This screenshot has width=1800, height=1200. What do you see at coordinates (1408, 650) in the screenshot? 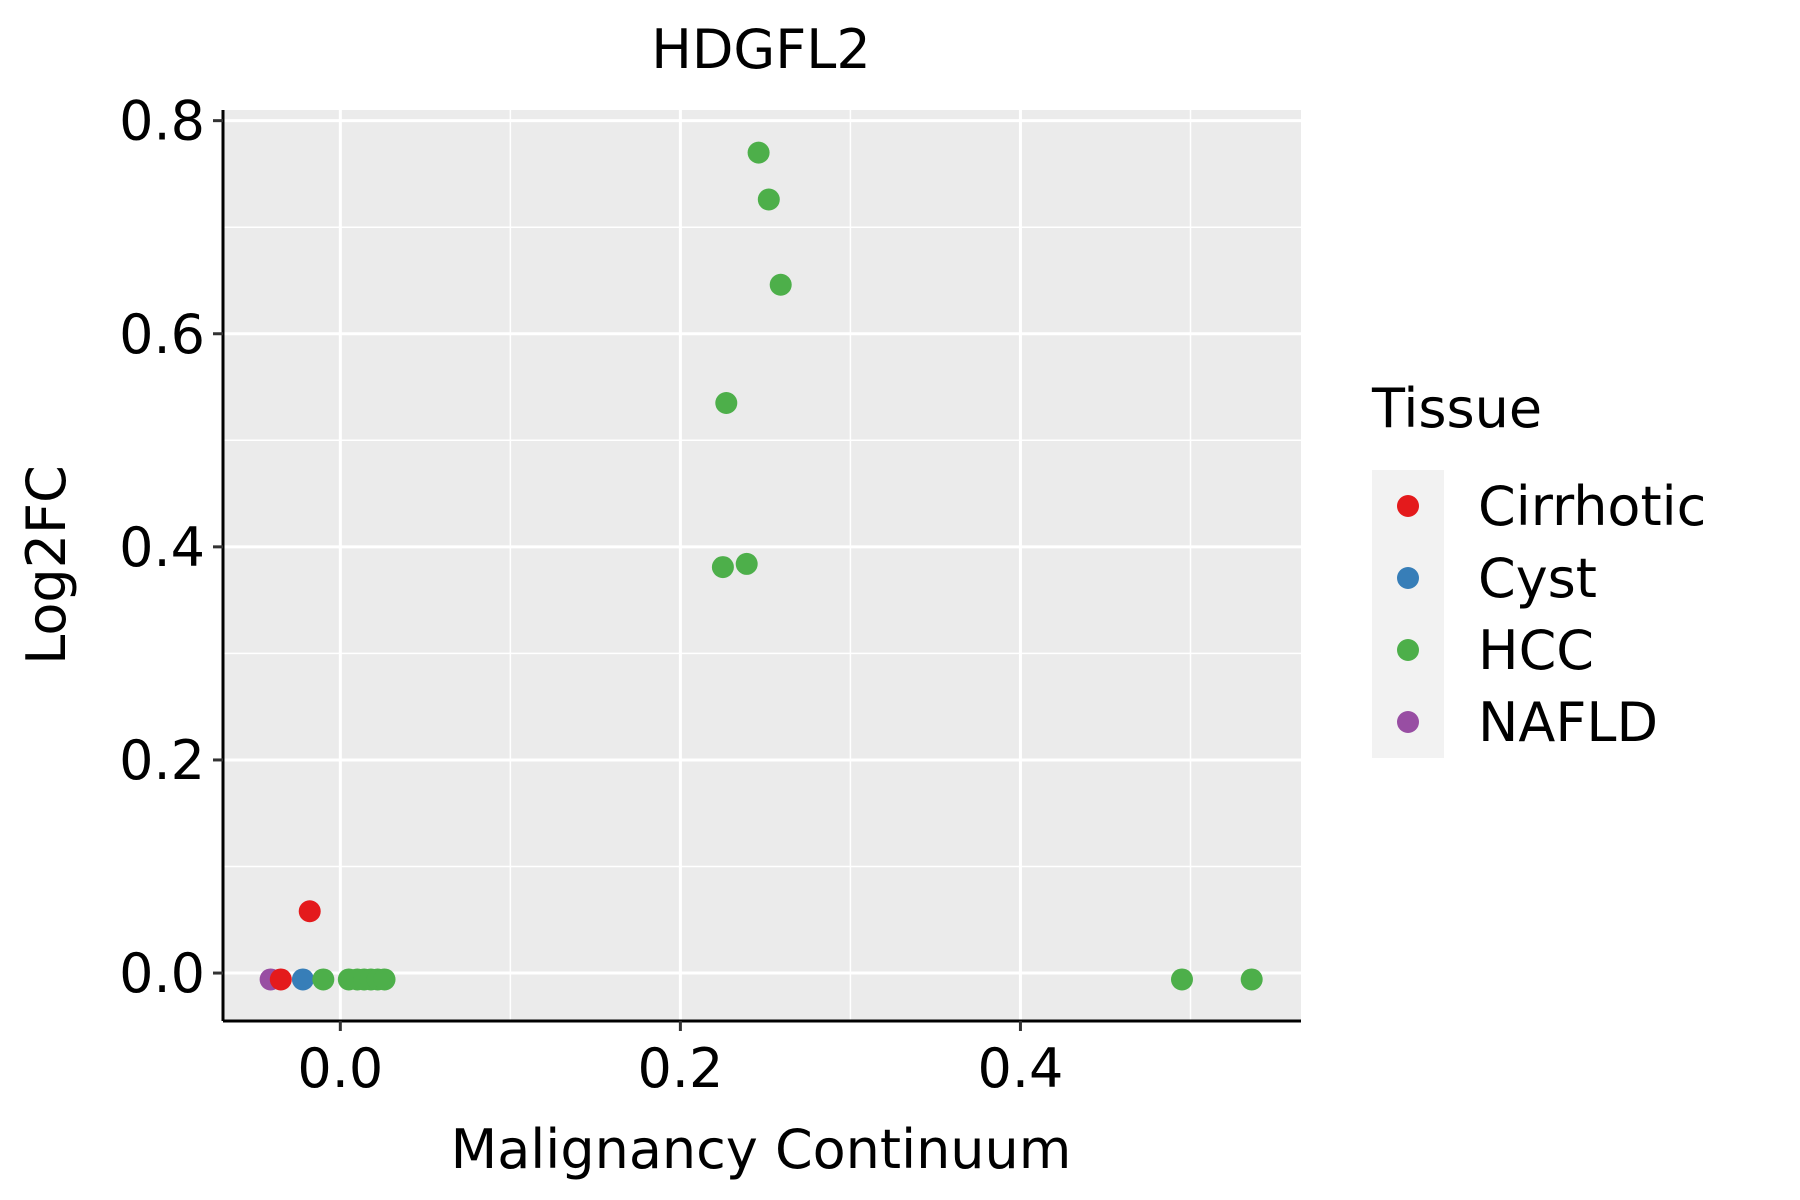
I see `legend-swatch-hcc` at bounding box center [1408, 650].